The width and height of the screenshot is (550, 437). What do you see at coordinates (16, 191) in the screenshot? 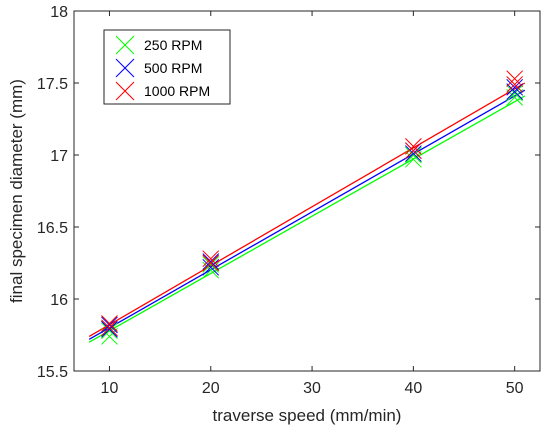
I see `y-axis-label: final specimen diameter (mm)` at bounding box center [16, 191].